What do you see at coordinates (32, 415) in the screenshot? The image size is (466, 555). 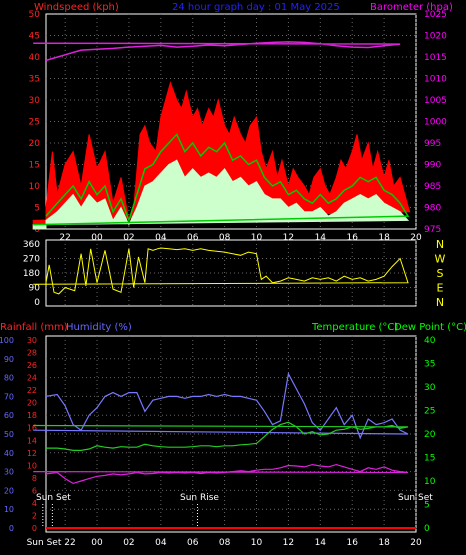 I see `rain-ytick-label: 18` at bounding box center [32, 415].